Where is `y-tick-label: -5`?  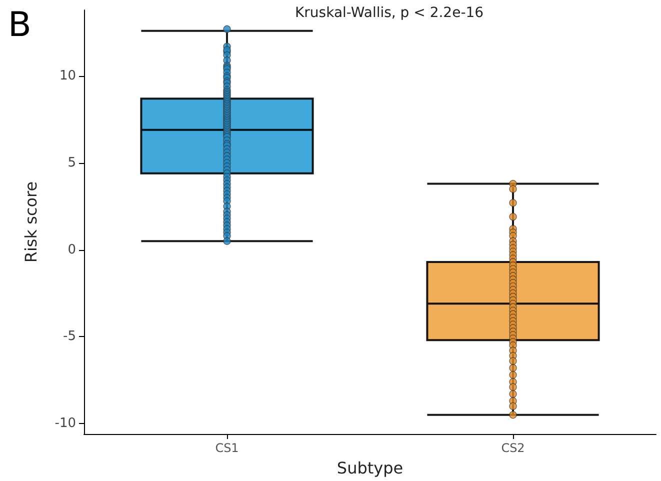 y-tick-label: -5 is located at coordinates (69, 336).